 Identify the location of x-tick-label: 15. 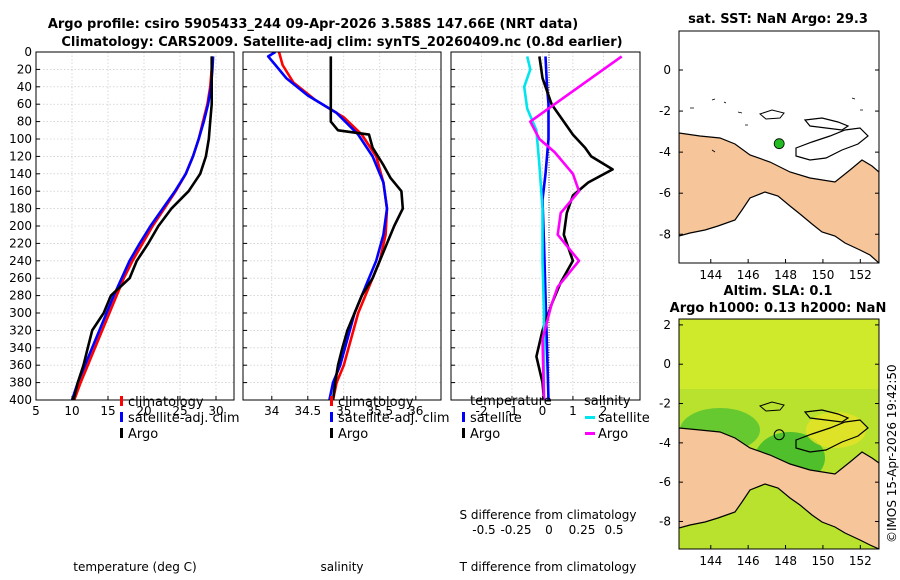
(107, 411).